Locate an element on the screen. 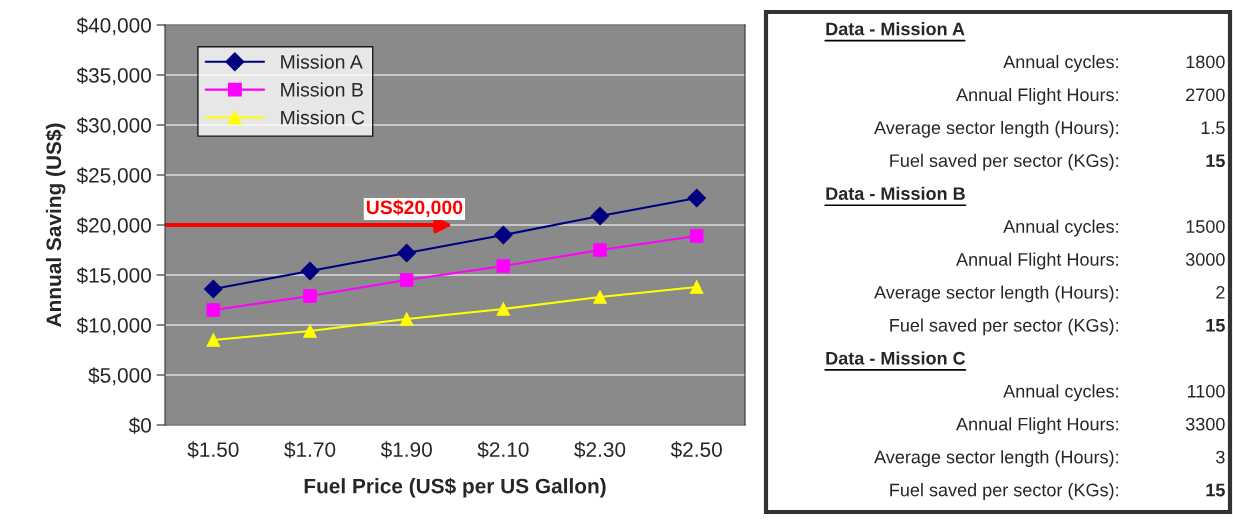 The height and width of the screenshot is (521, 1233). ref-line-label: US$20,000 is located at coordinates (414, 208).